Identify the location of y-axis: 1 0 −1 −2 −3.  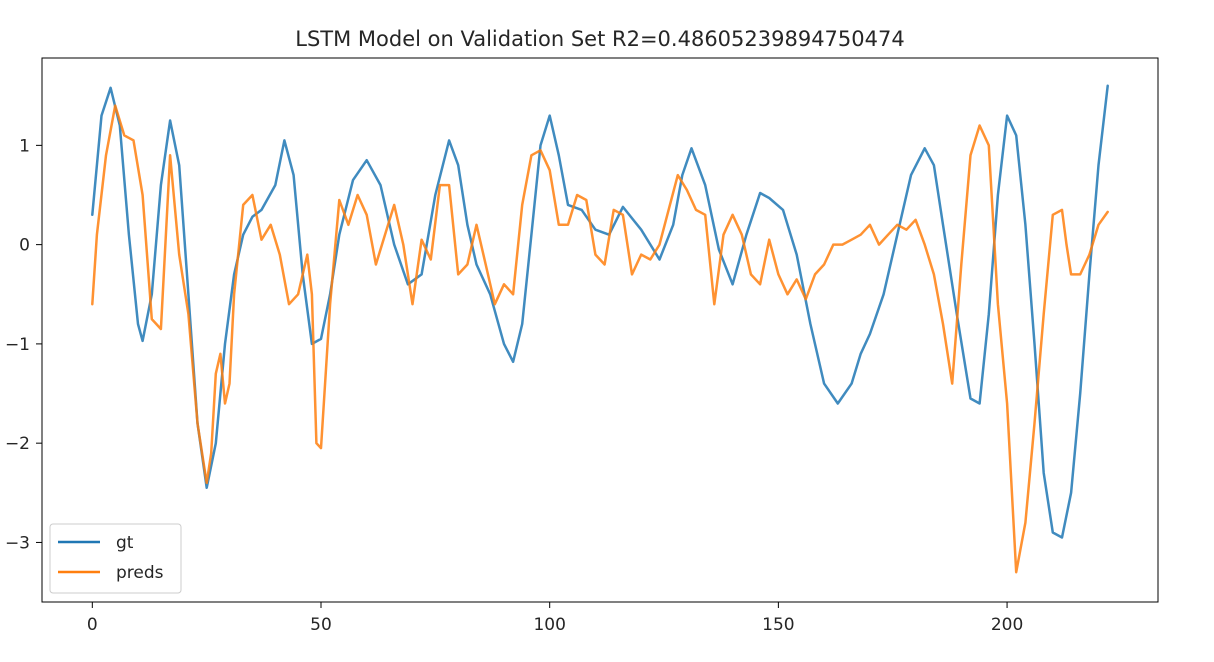
(23, 344).